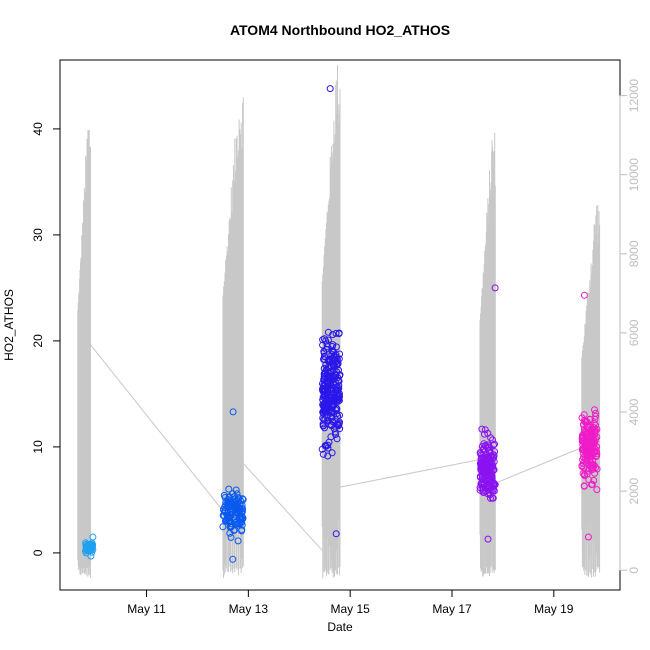  I want to click on y2-axis: 0 2000 4000 6000 8000 10000 12000, so click(630, 326).